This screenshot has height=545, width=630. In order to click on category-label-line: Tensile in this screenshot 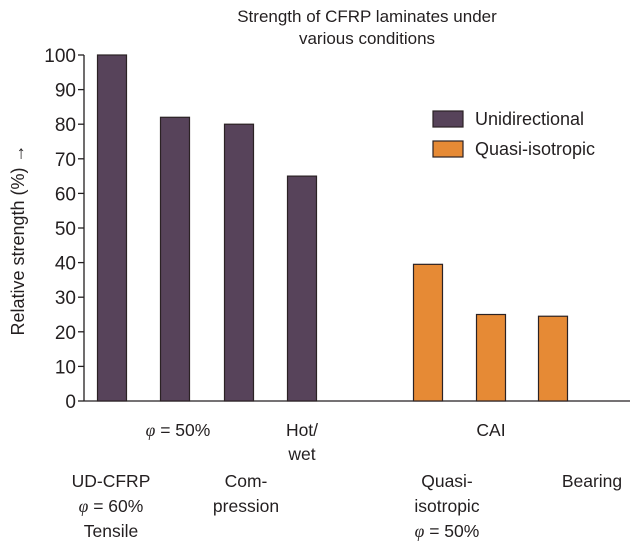, I will do `click(111, 531)`.